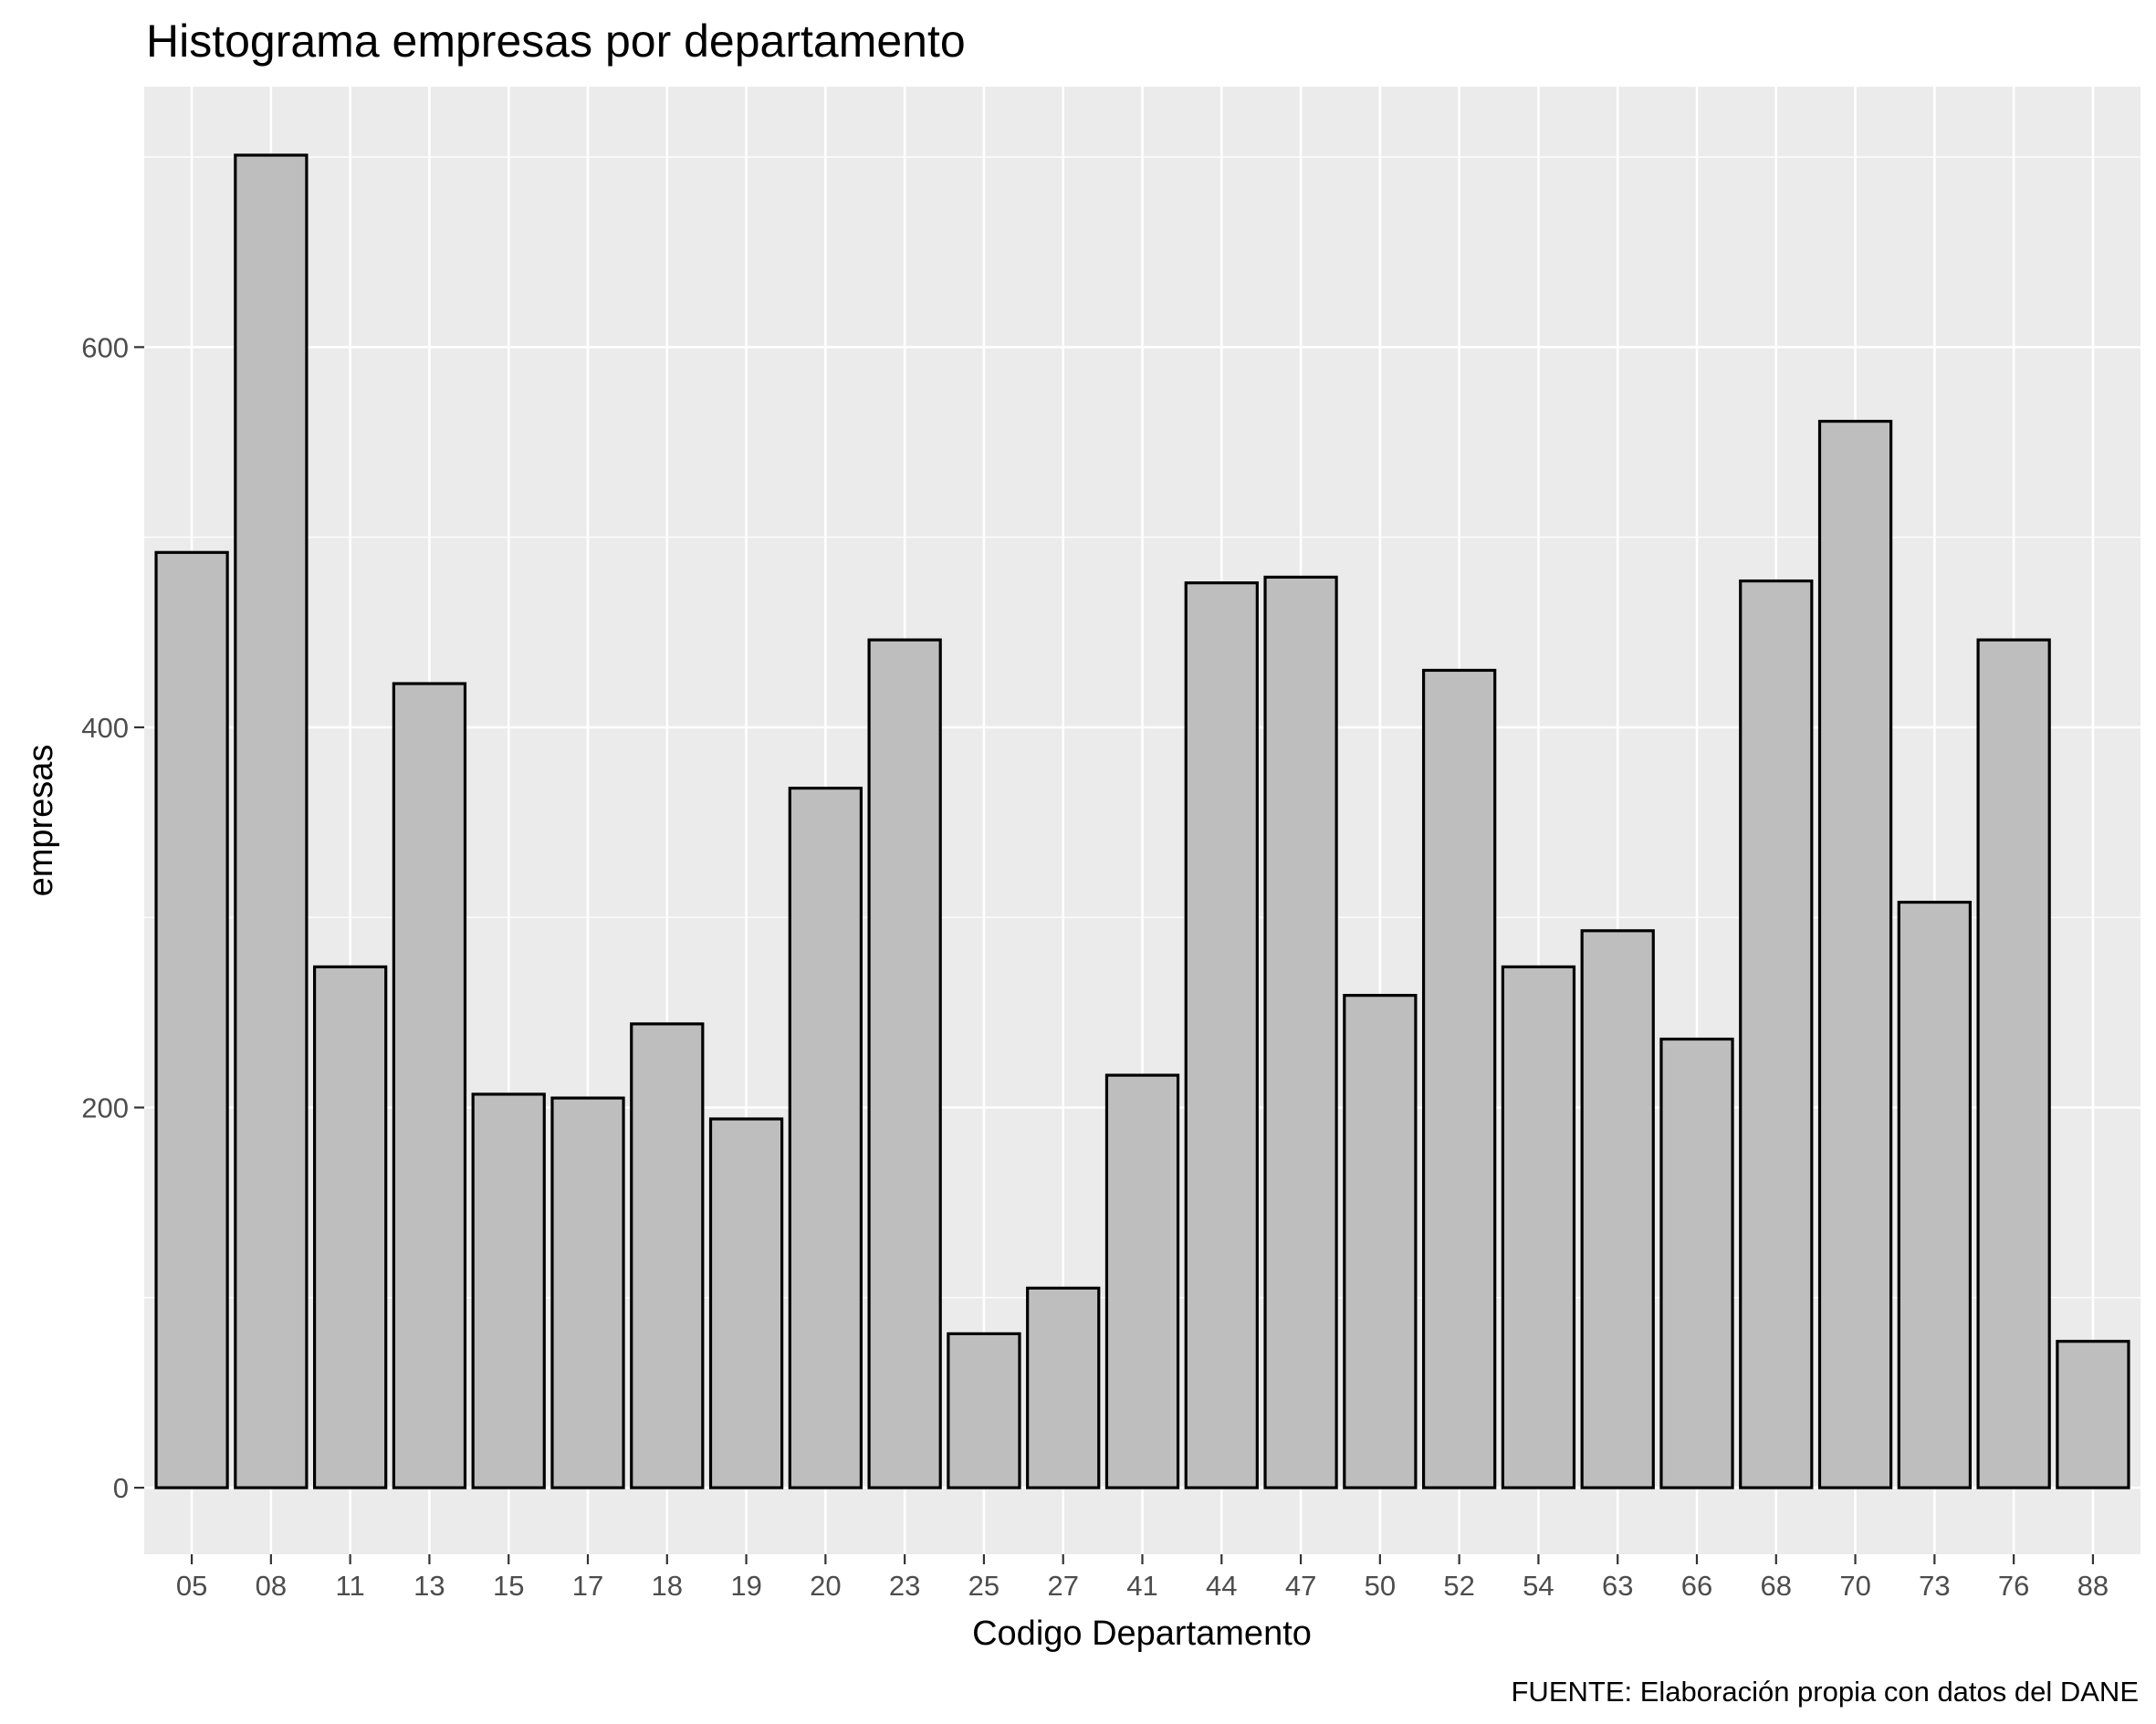 Image resolution: width=2156 pixels, height=1724 pixels. Describe the element at coordinates (105, 728) in the screenshot. I see `y-tick-label: 400` at that location.